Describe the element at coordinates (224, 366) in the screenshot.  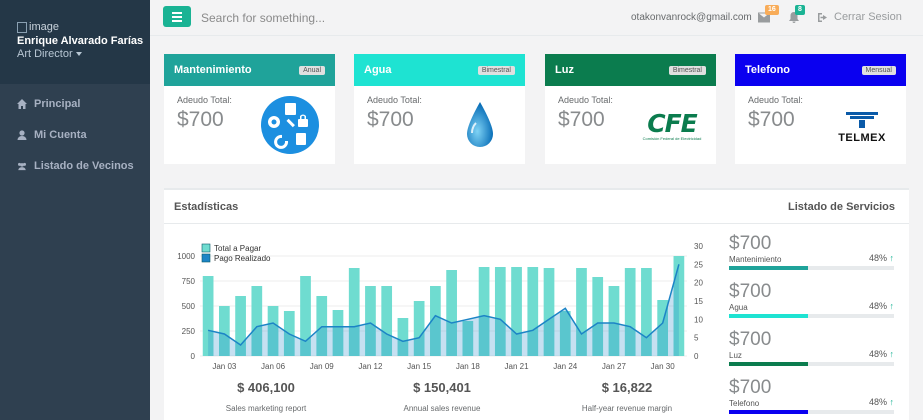
I see `x-tick-label: Jan 03` at that location.